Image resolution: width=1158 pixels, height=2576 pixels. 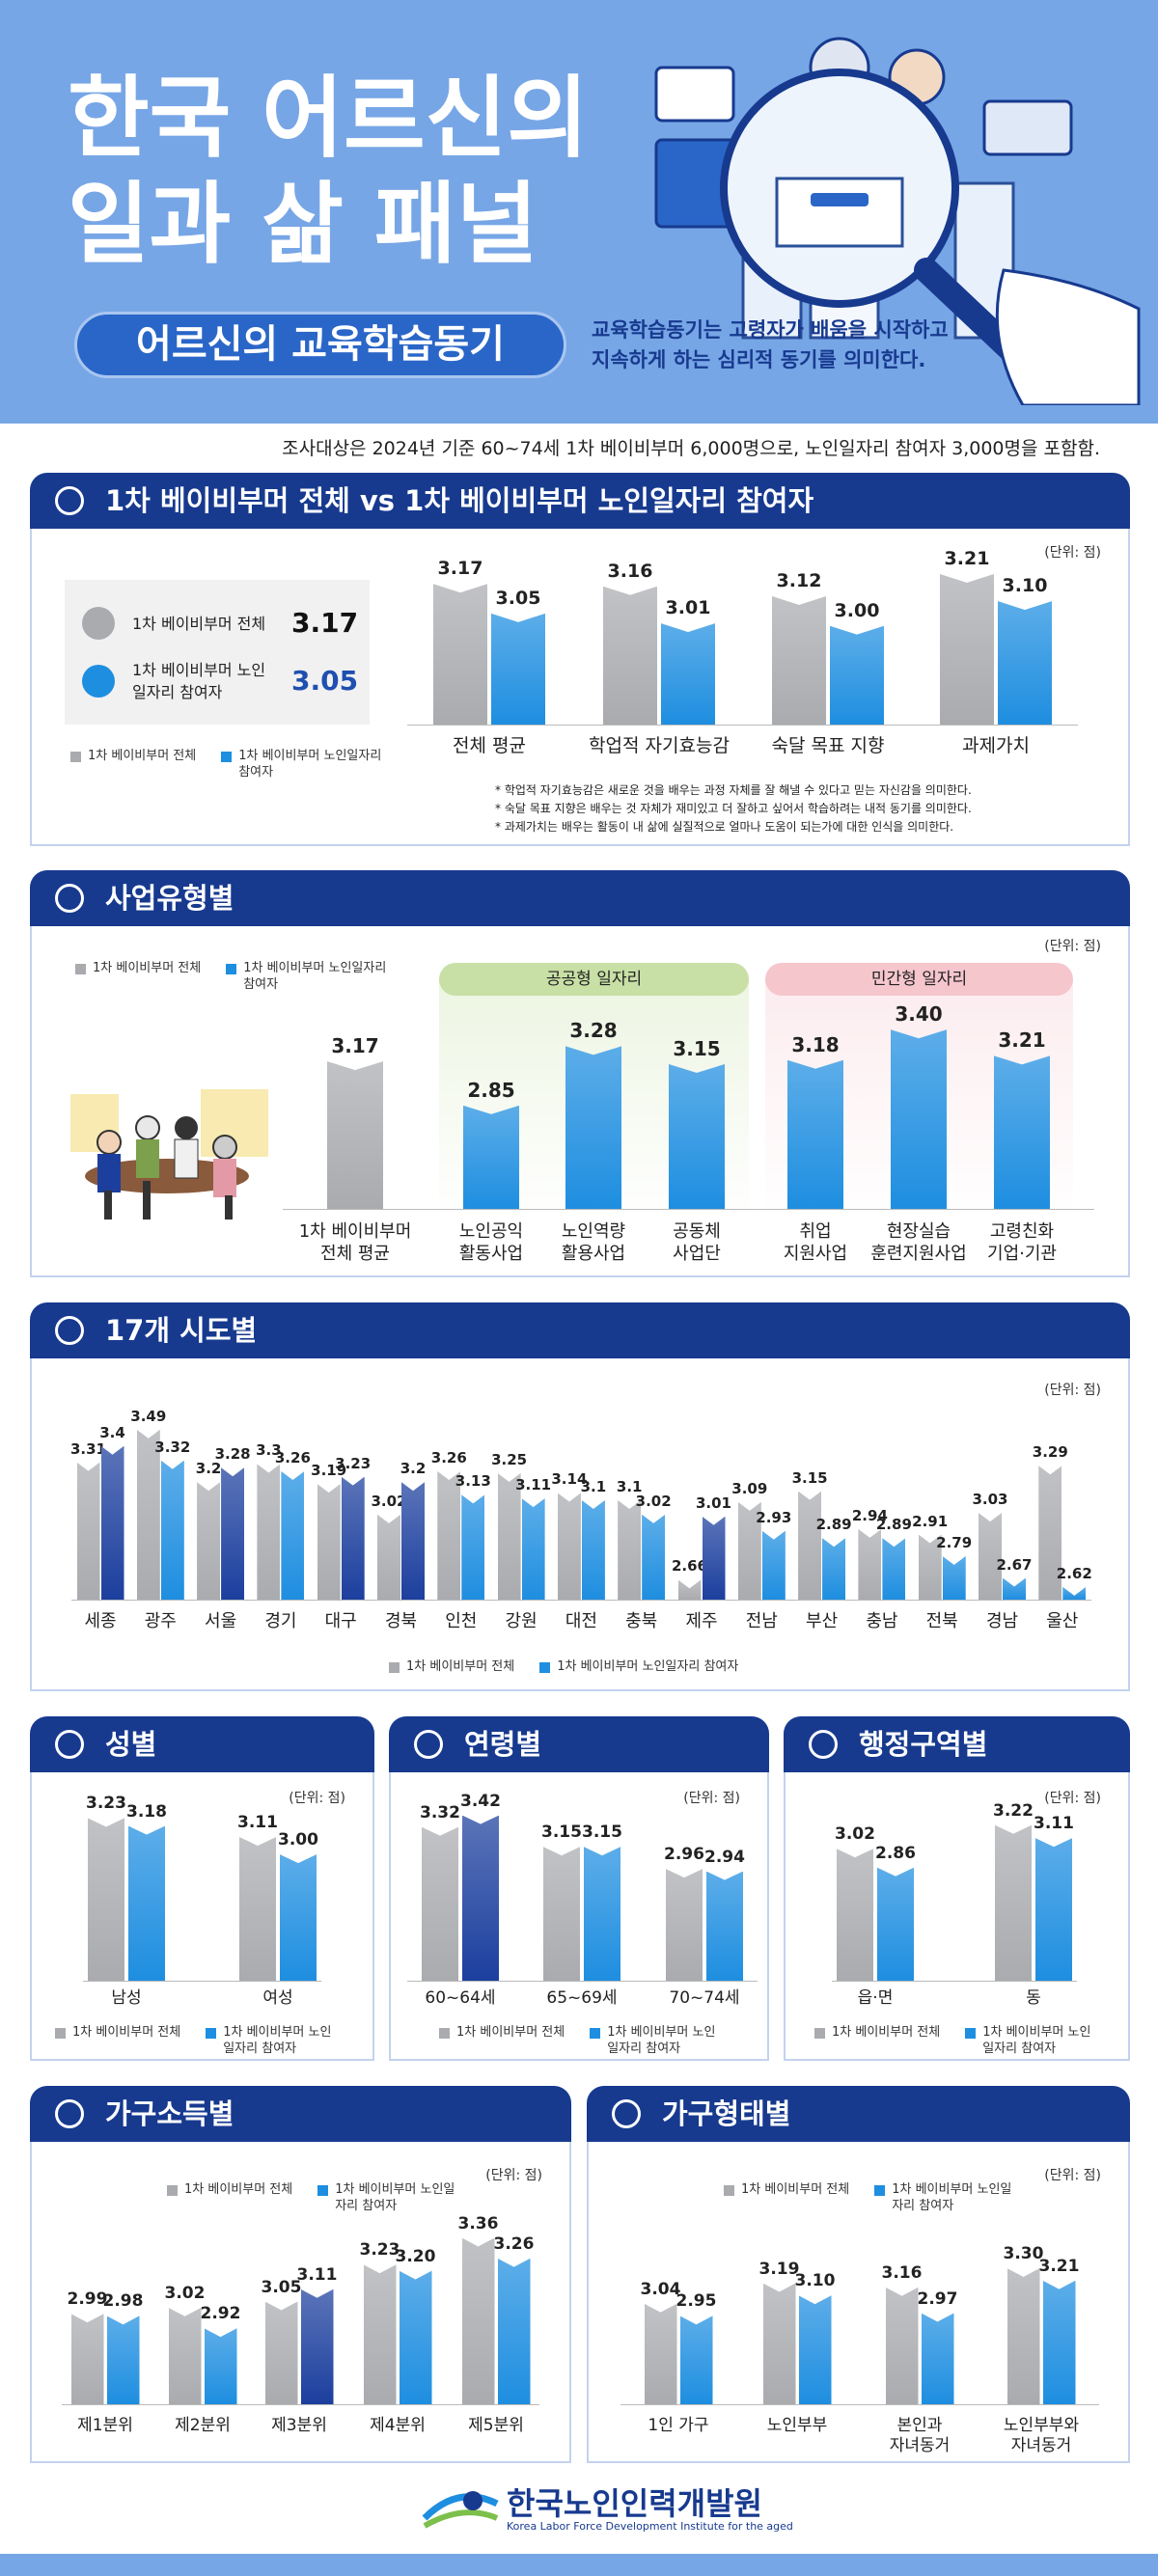 I want to click on category-label: 본인과 자녀동거, so click(x=920, y=2436).